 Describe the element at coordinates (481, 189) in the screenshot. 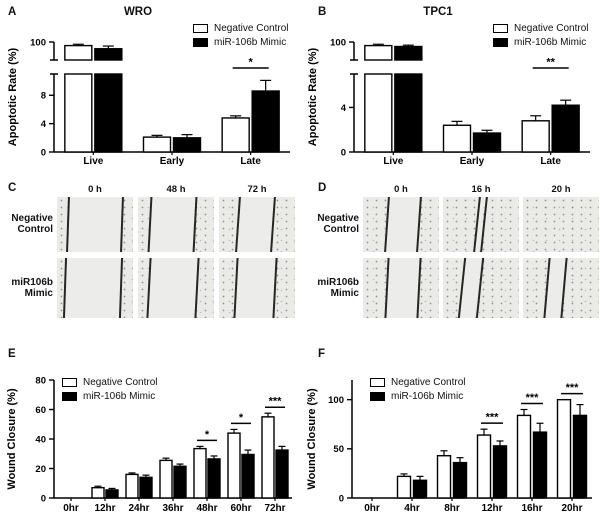

I see `timepoint-header: 16 h` at that location.